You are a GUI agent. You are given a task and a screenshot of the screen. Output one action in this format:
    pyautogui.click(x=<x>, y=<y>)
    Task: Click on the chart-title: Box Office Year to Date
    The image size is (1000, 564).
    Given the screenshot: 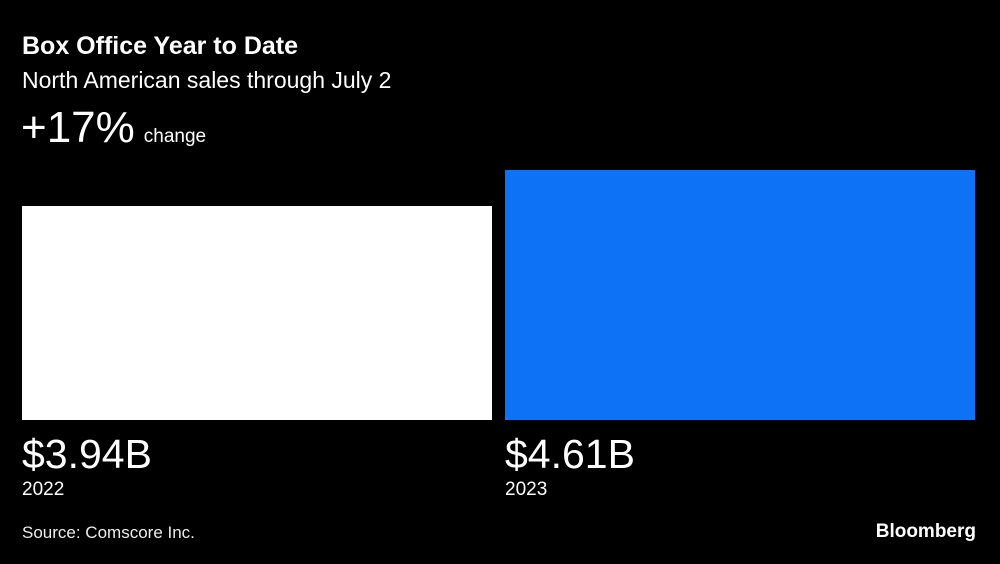 What is the action you would take?
    pyautogui.click(x=160, y=46)
    